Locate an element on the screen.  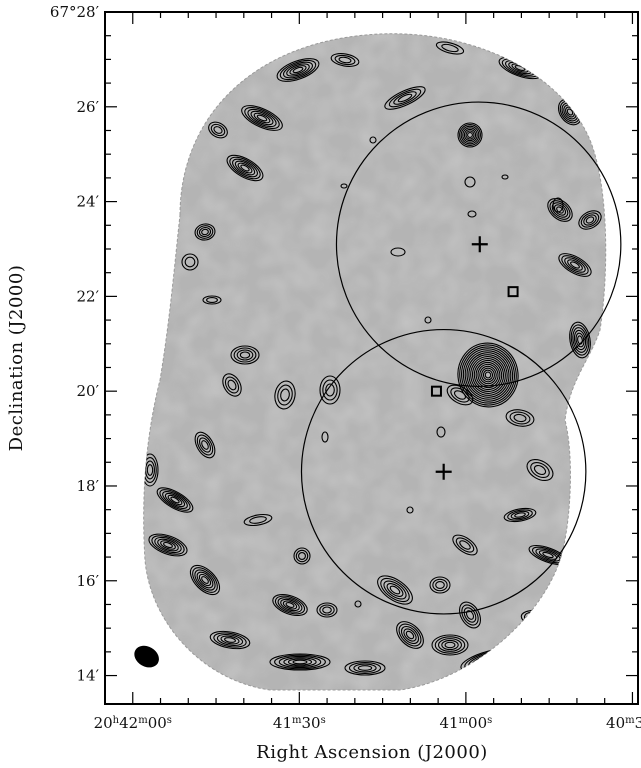
source-square-marker is located at coordinates (436, 391).